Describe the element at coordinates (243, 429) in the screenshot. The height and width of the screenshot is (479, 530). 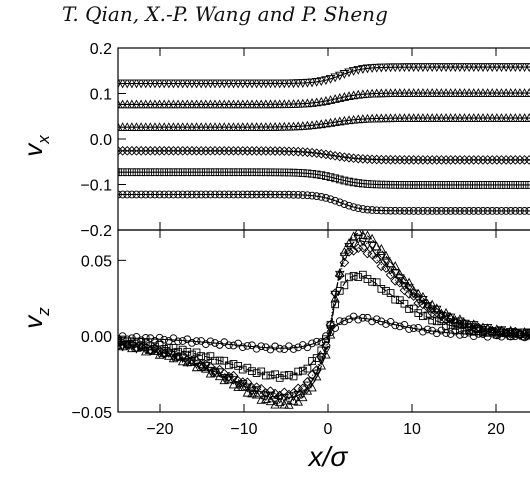
I see `bottom-xtick-label: −10` at that location.